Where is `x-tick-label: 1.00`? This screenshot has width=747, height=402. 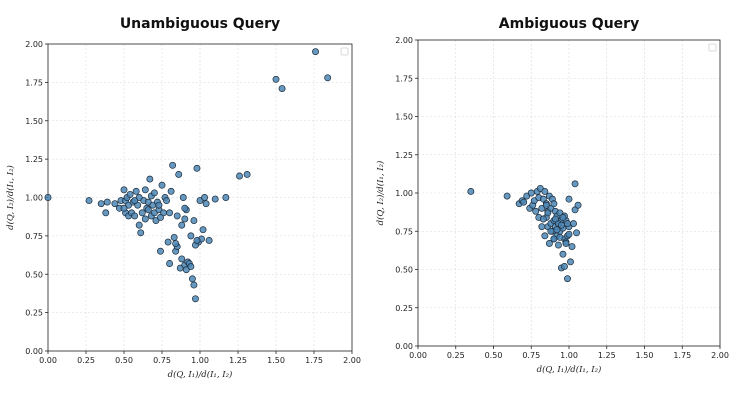 x-tick-label: 1.00 is located at coordinates (200, 360).